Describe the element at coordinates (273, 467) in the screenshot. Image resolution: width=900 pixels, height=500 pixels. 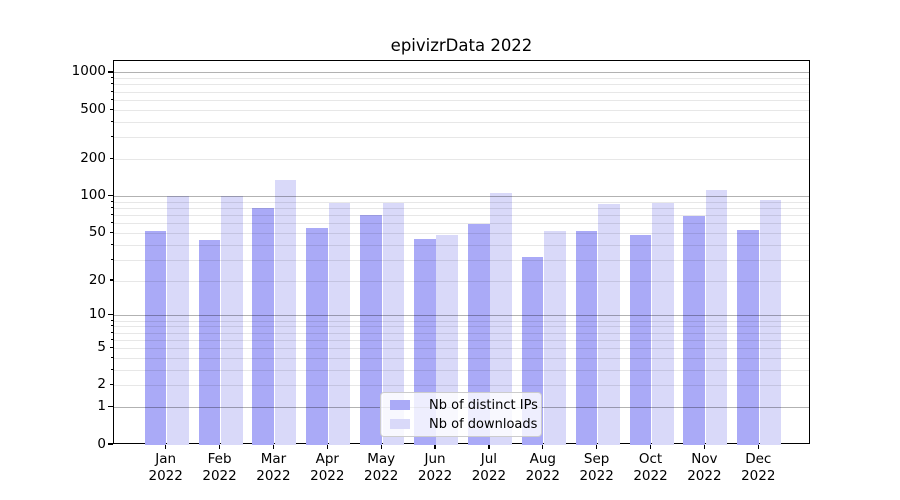
I see `x-tick-label-mar: Mar 2022` at that location.